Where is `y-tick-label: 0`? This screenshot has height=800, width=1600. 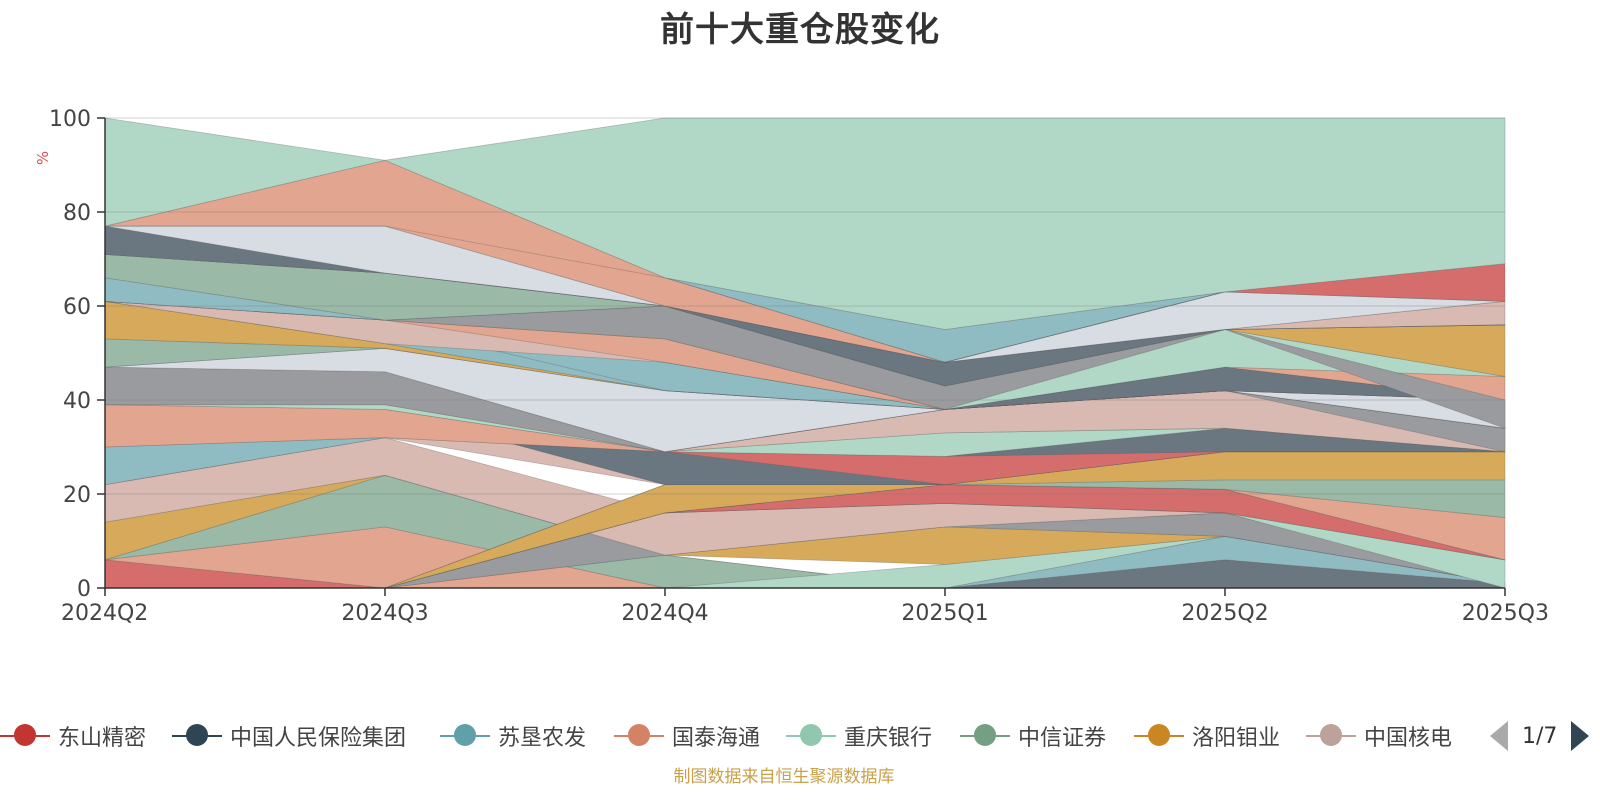 y-tick-label: 0 is located at coordinates (84, 589).